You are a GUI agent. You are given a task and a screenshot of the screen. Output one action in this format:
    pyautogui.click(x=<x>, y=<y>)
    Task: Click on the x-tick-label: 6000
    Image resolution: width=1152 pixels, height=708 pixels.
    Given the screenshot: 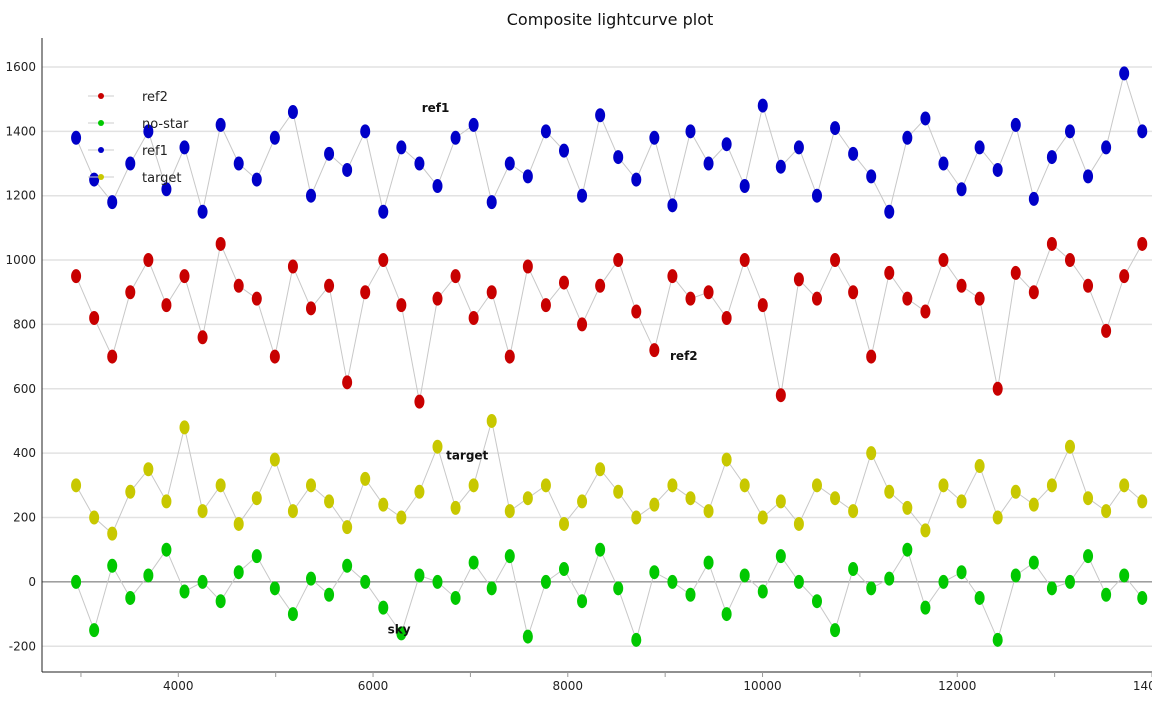 What is the action you would take?
    pyautogui.click(x=373, y=686)
    